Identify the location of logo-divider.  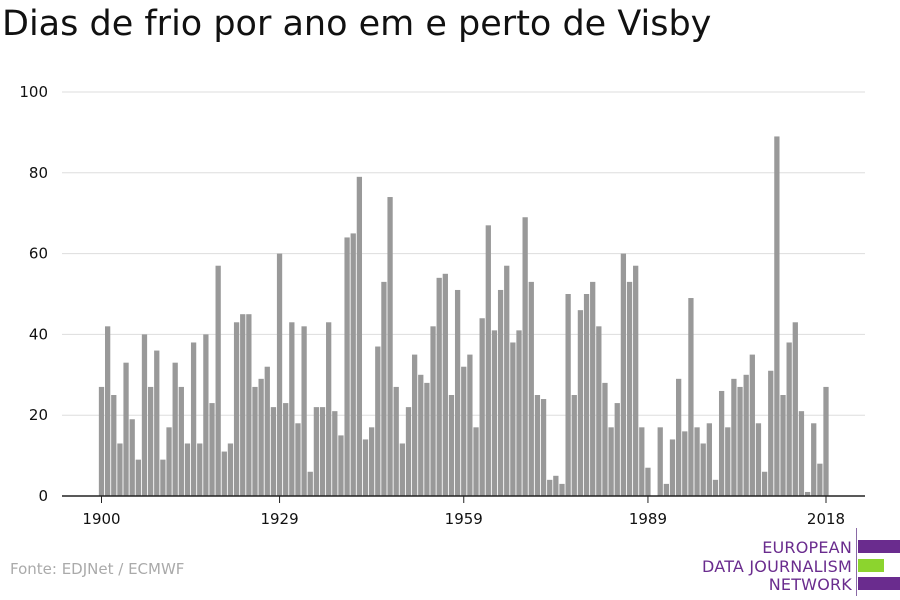
(856, 562).